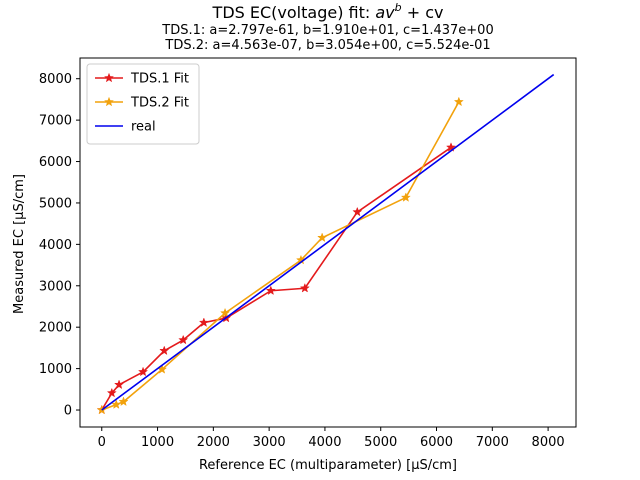 The width and height of the screenshot is (640, 480). What do you see at coordinates (55, 286) in the screenshot?
I see `y-tick-label-3: 3000` at bounding box center [55, 286].